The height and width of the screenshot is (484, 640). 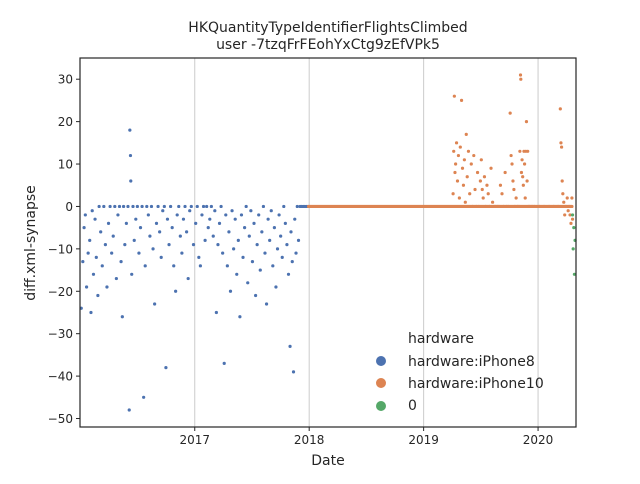 I want to click on x-axis: 2017 2018 2019 2020, so click(x=366, y=437).